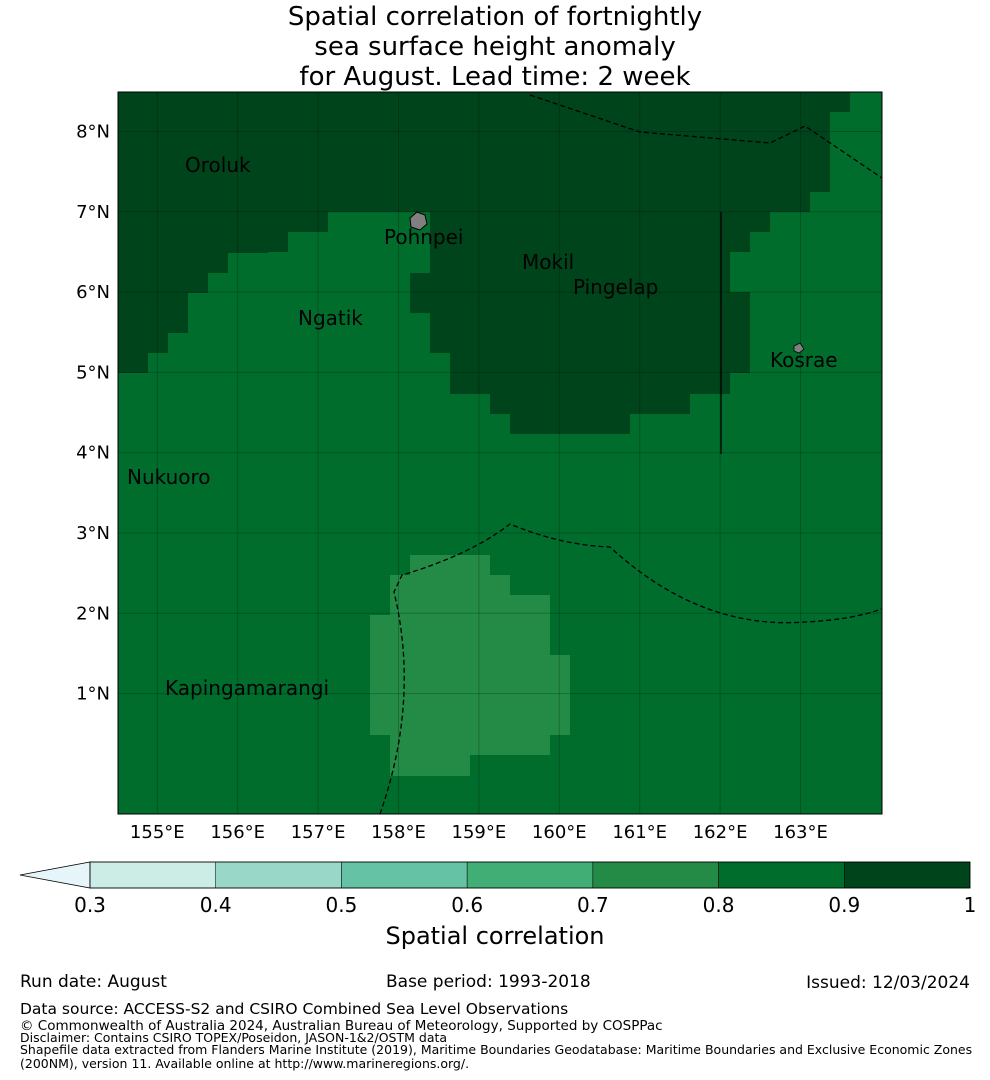 The width and height of the screenshot is (990, 1080). What do you see at coordinates (93, 372) in the screenshot?
I see `lat-tick-label: 5°N` at bounding box center [93, 372].